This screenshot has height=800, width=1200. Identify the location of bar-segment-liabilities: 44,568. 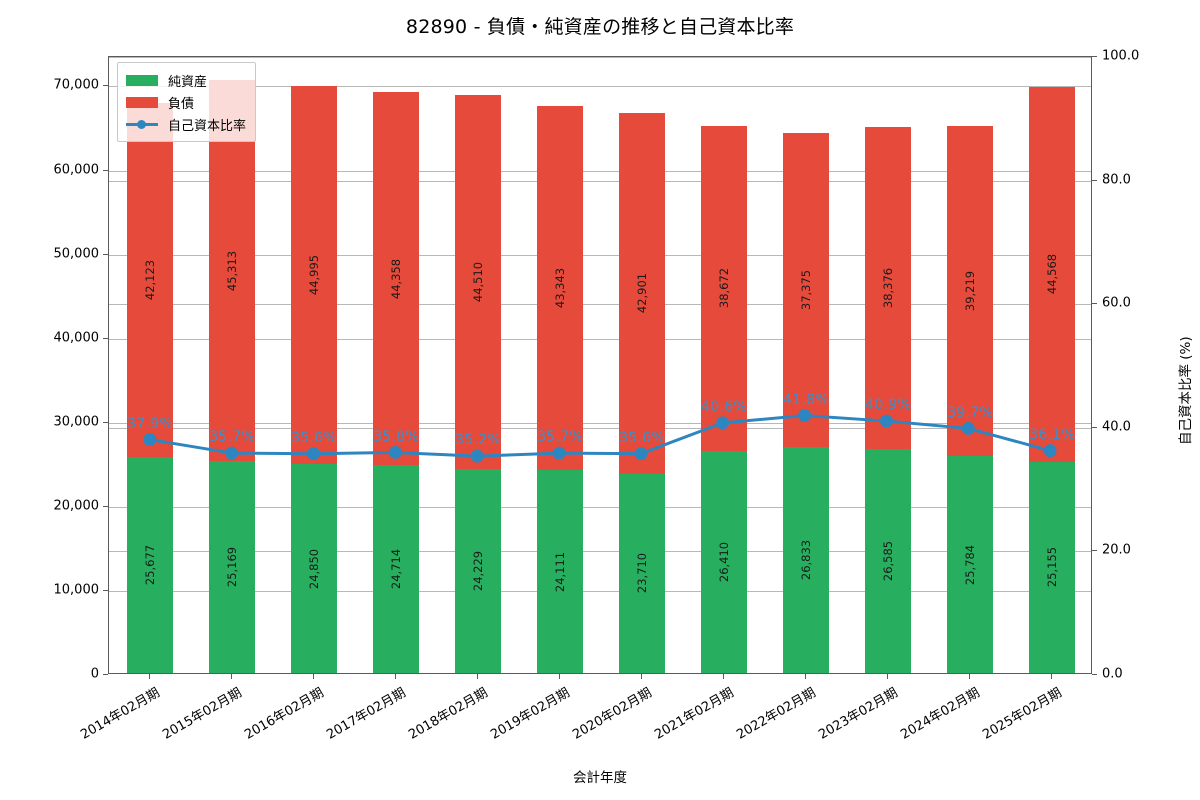
(1052, 274).